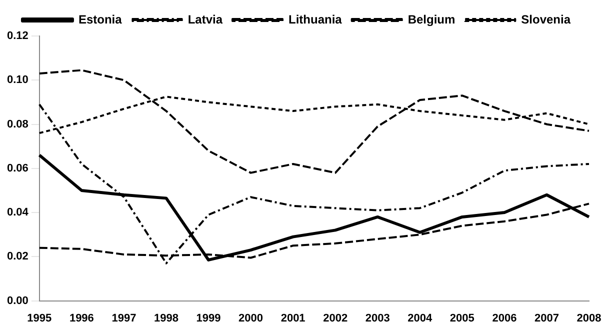  I want to click on legend-label: Estonia, so click(100, 19).